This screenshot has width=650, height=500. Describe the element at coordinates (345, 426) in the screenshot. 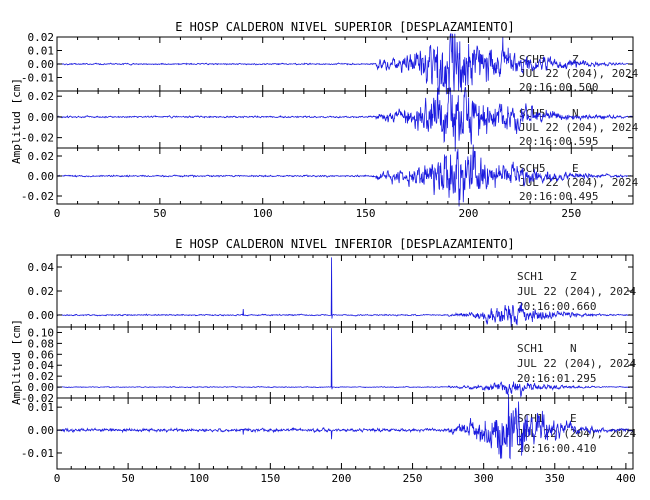

I see `seismic-trace-sch1-e` at that location.